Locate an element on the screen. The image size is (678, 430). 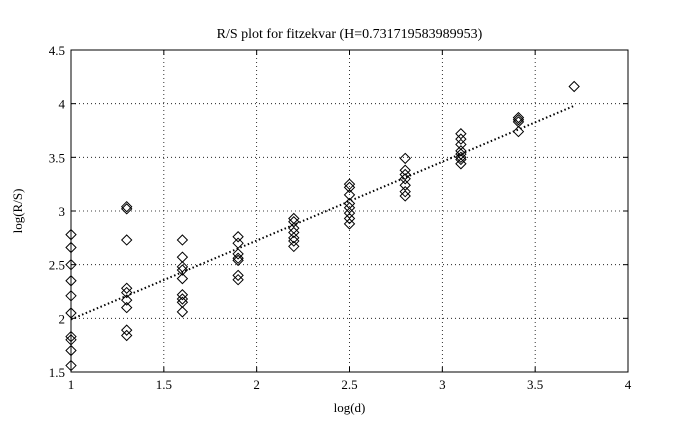
y-tick-label: 3 is located at coordinates (62, 211).